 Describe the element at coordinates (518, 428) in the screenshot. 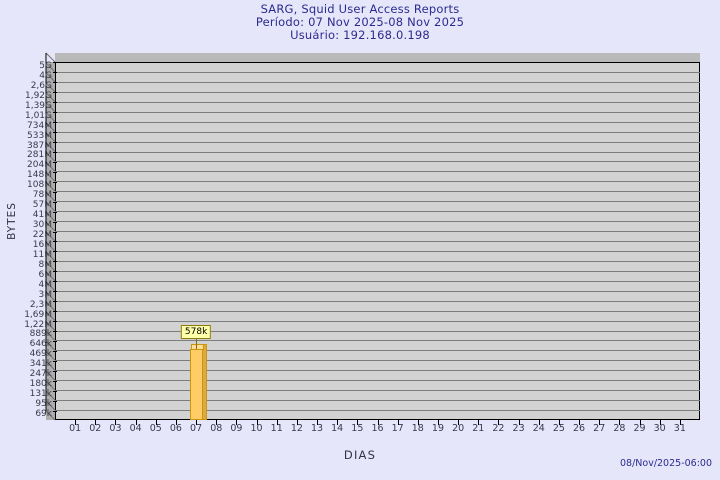

I see `x-tick-label: 23` at that location.